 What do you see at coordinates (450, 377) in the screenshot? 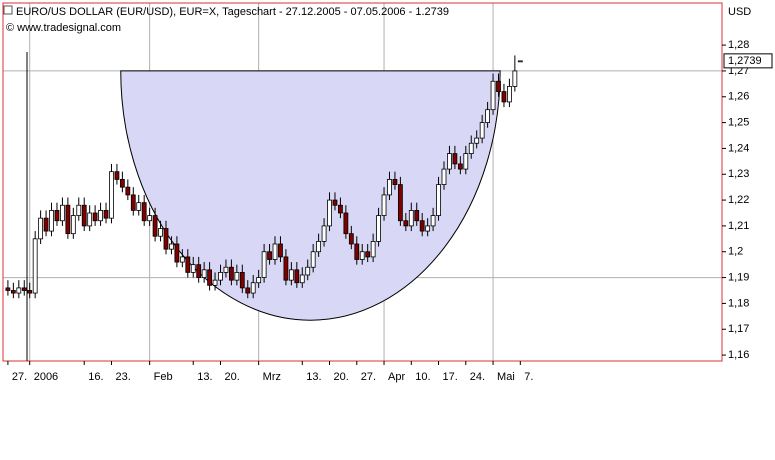
I see `x-tick-label: 17.` at bounding box center [450, 377].